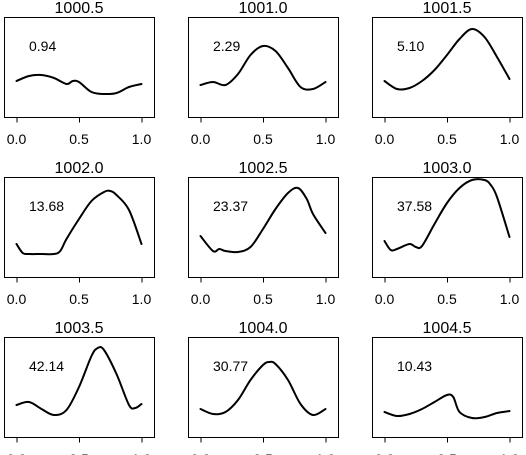 This screenshot has height=455, width=526. Describe the element at coordinates (447, 168) in the screenshot. I see `panel-title: 1003.0` at that location.